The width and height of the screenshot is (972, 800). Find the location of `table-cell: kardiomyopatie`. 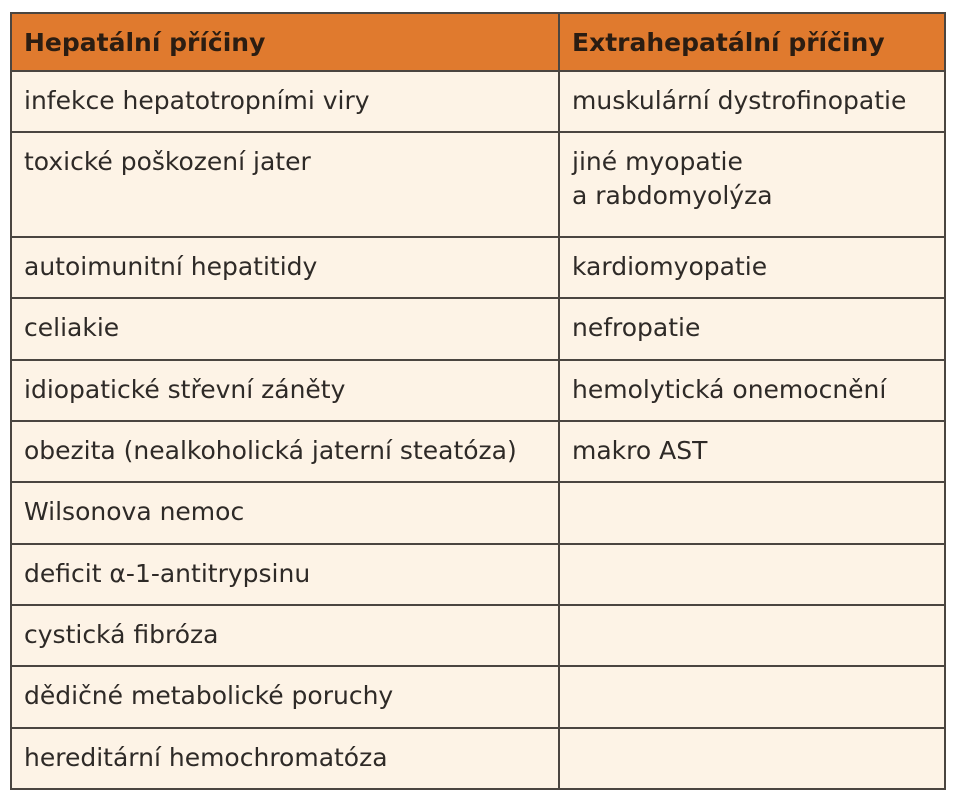

table-cell: kardiomyopatie is located at coordinates (752, 268).